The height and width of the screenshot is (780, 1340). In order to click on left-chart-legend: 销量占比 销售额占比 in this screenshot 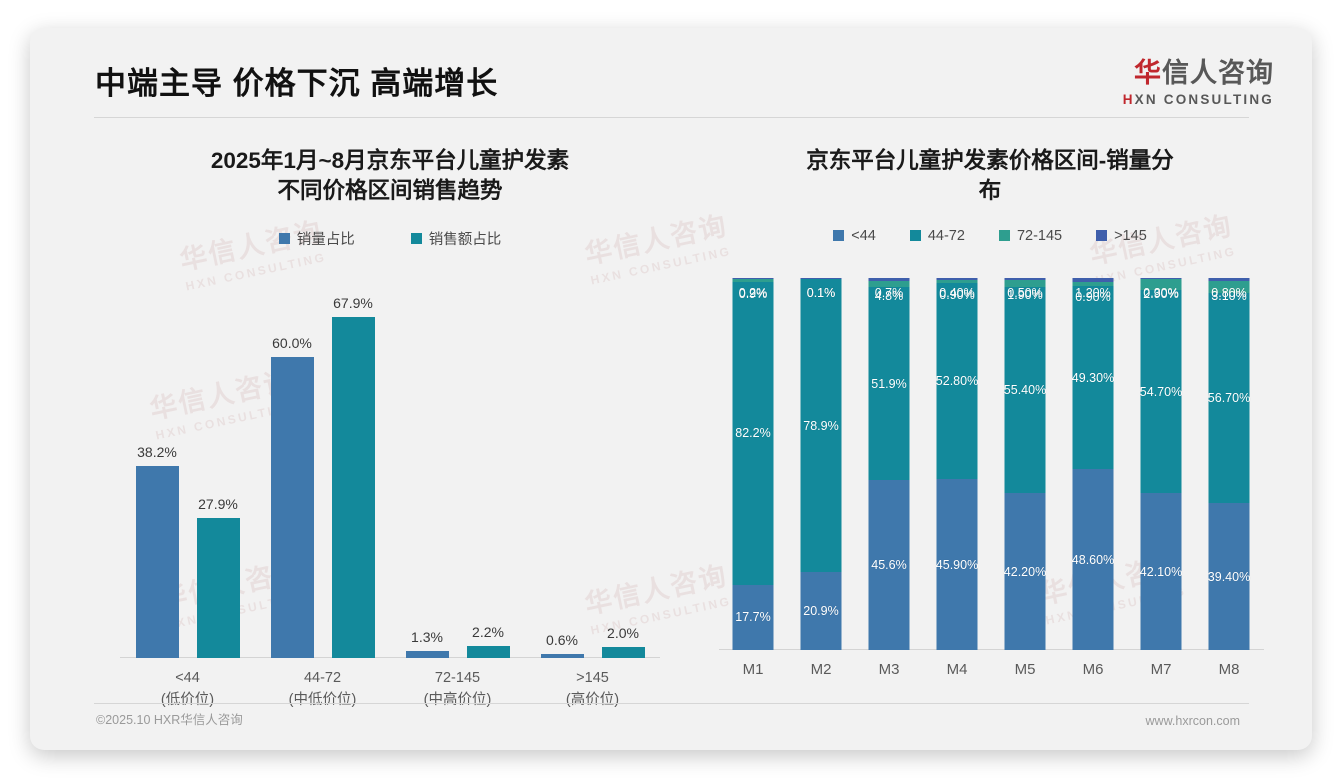, I will do `click(390, 238)`.